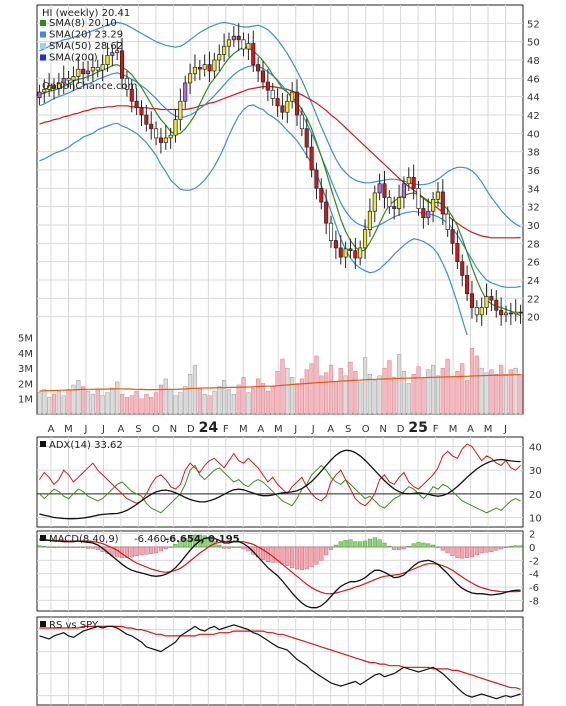  I want to click on macd-tick-label: 2, so click(532, 535).